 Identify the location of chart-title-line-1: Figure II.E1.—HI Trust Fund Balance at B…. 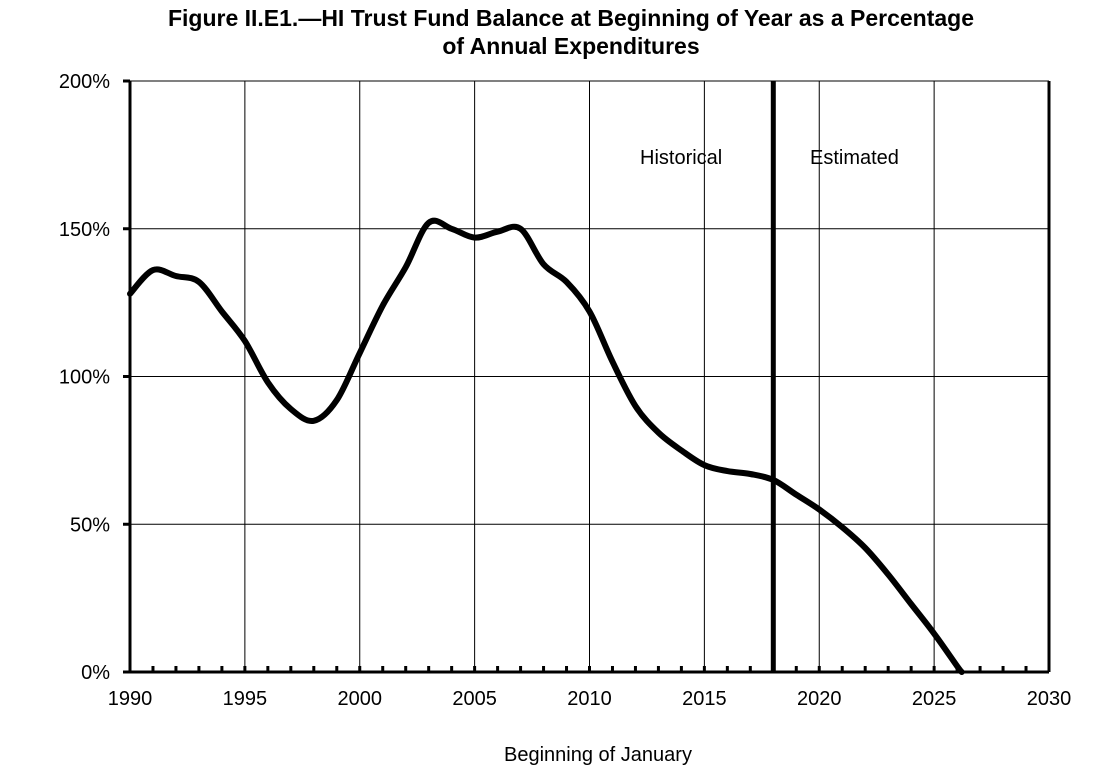
(571, 18).